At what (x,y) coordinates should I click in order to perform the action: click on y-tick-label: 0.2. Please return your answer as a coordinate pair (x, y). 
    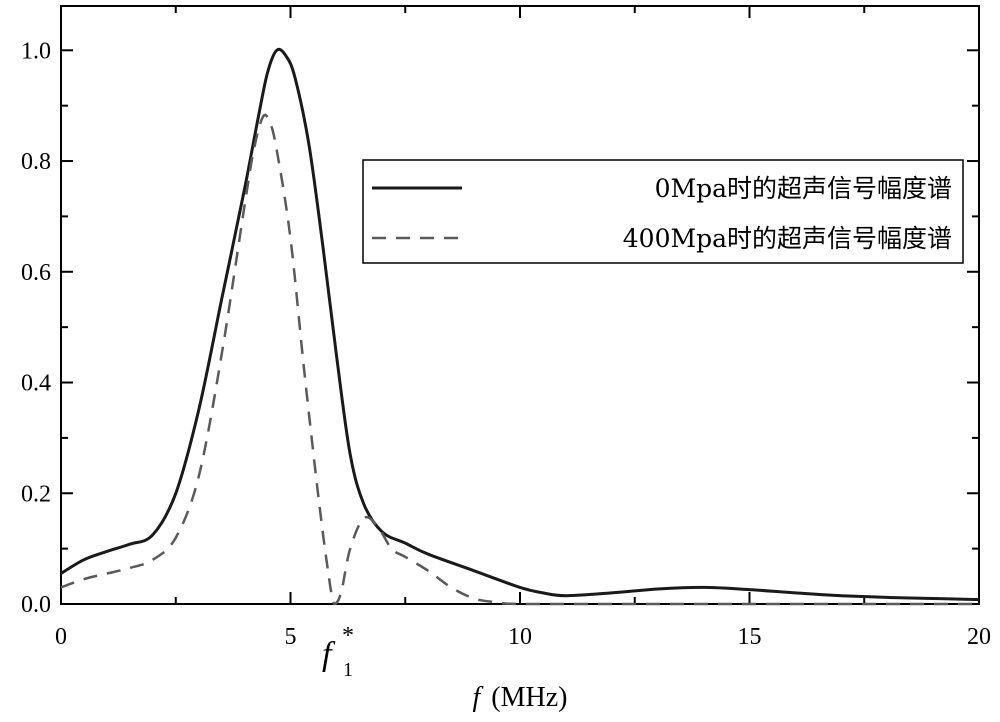
    Looking at the image, I should click on (36, 494).